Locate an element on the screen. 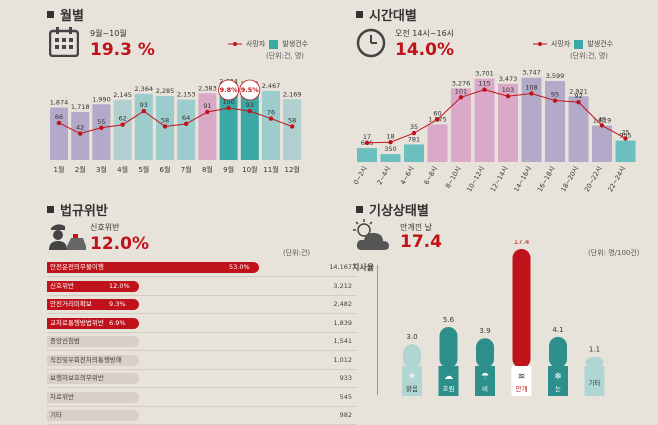  deaths-label: 35 is located at coordinates (414, 127).